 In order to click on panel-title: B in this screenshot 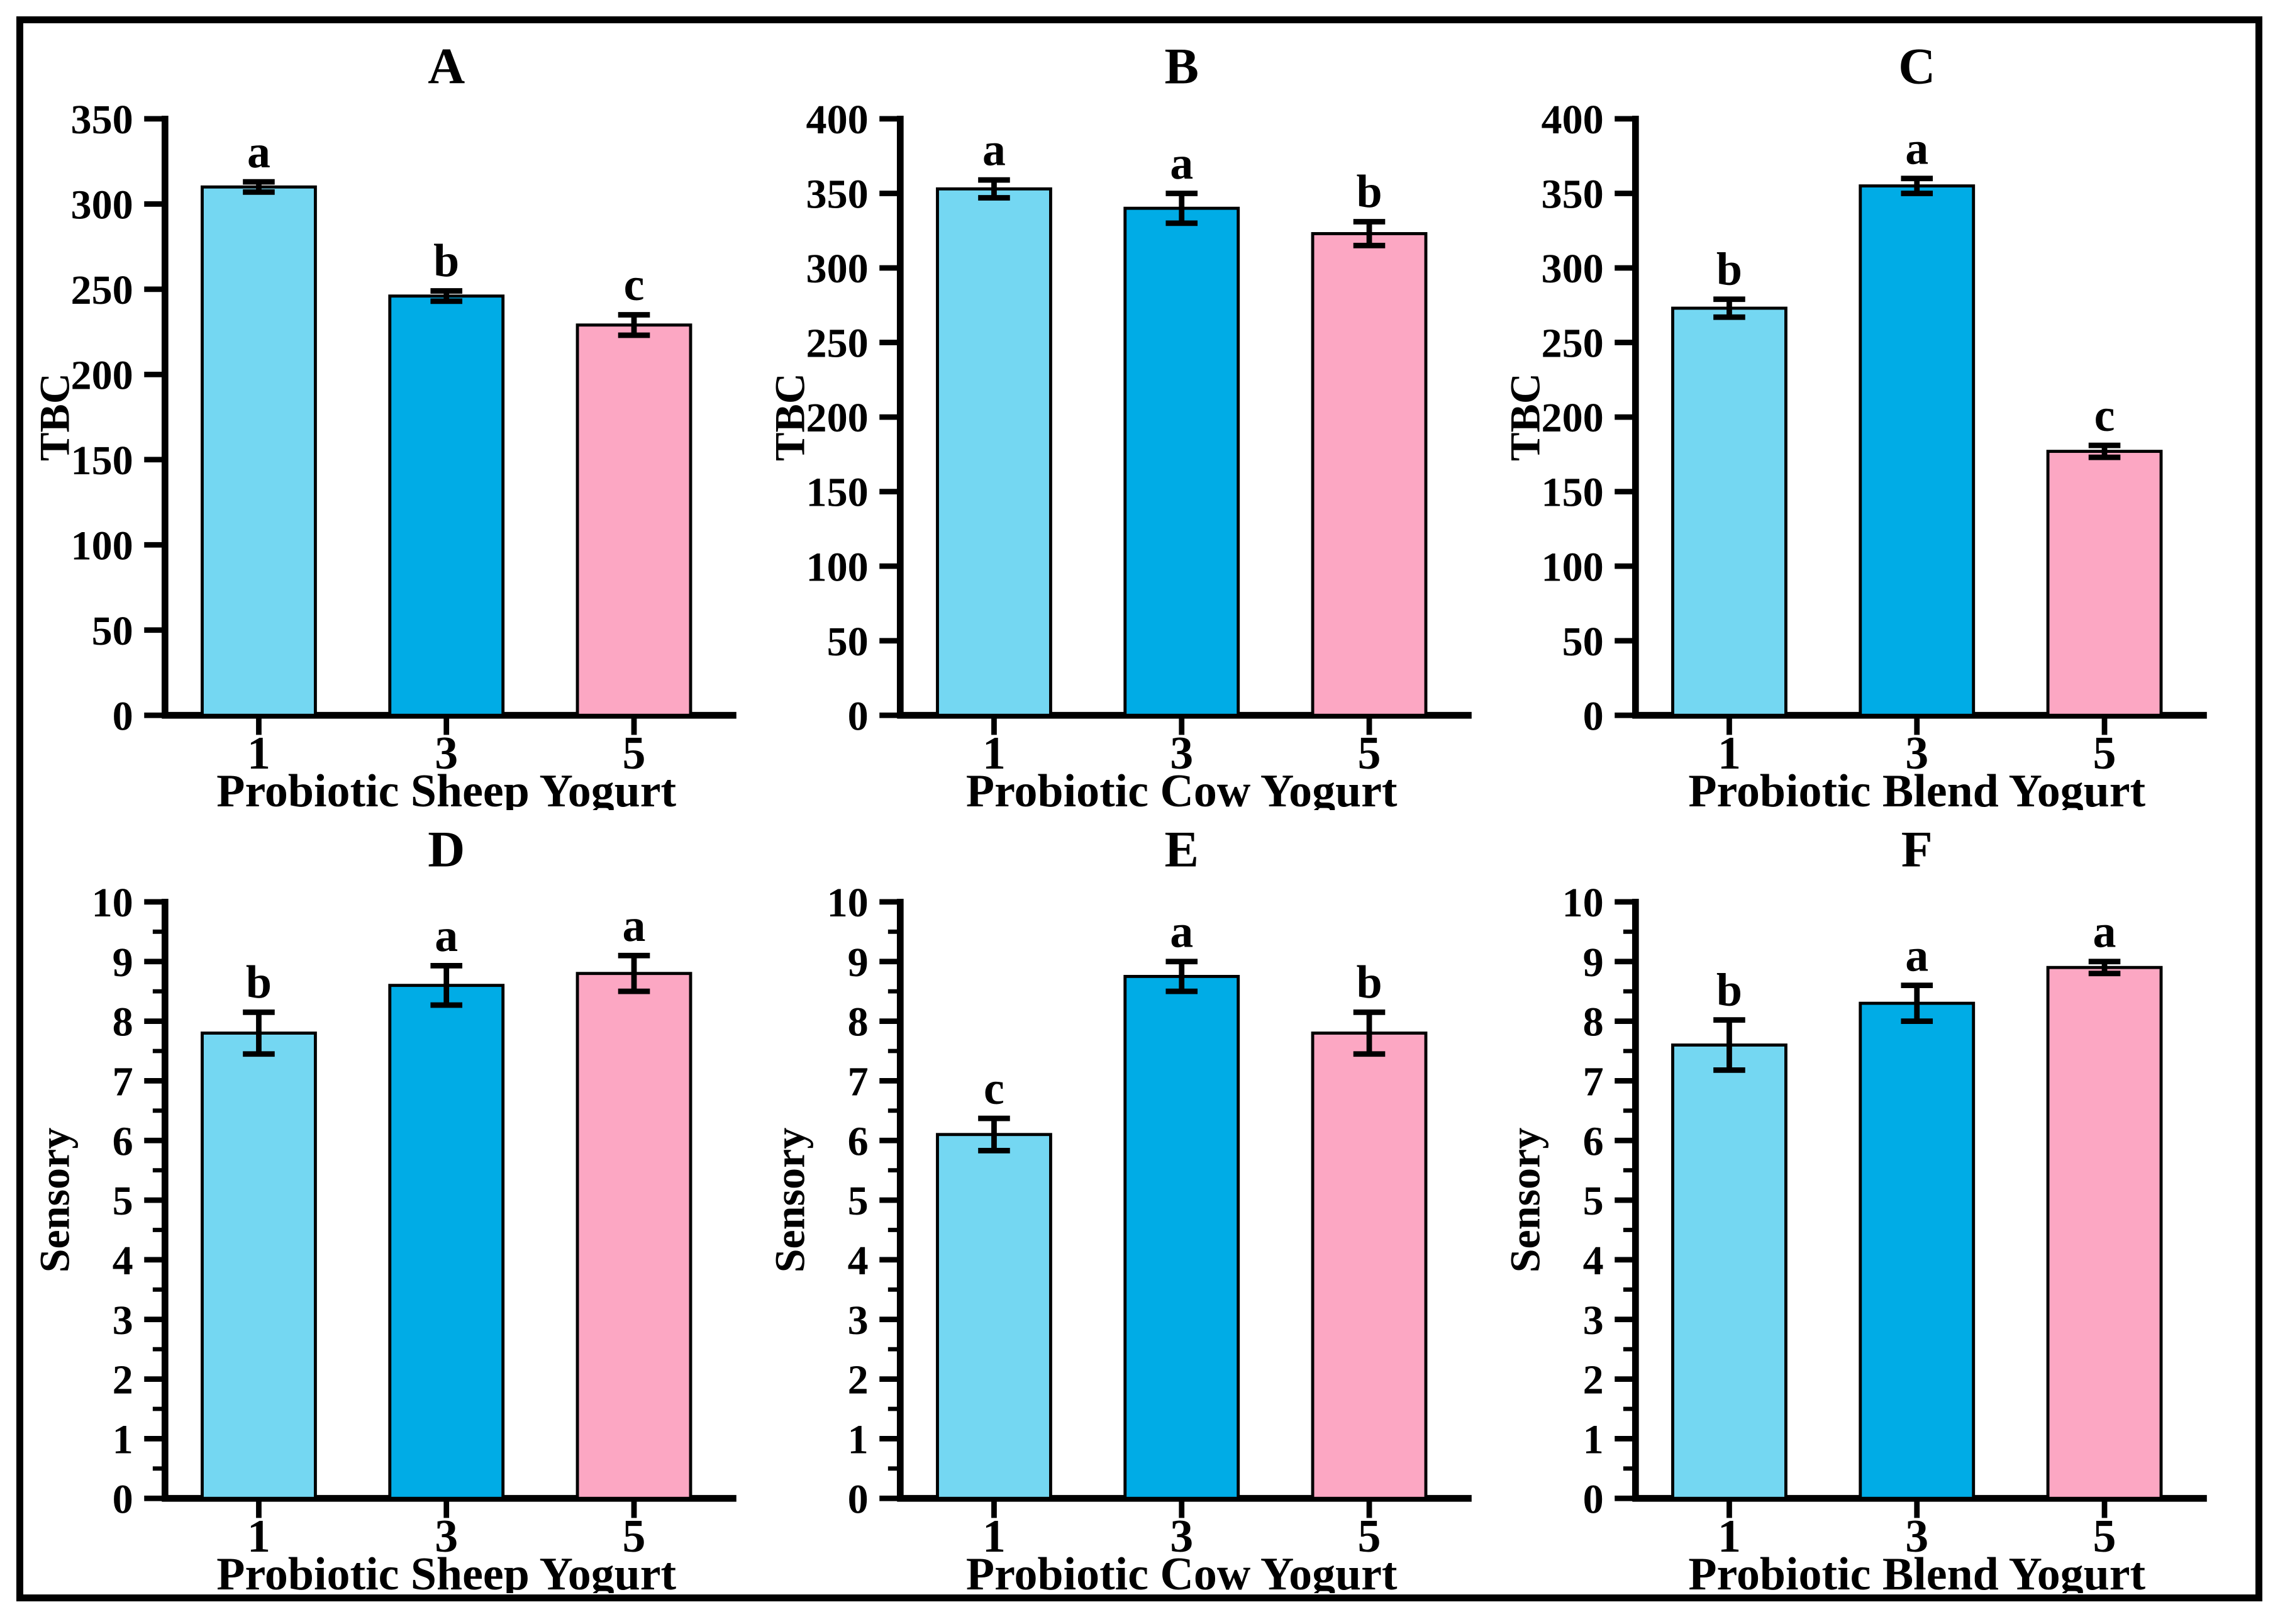, I will do `click(1181, 65)`.